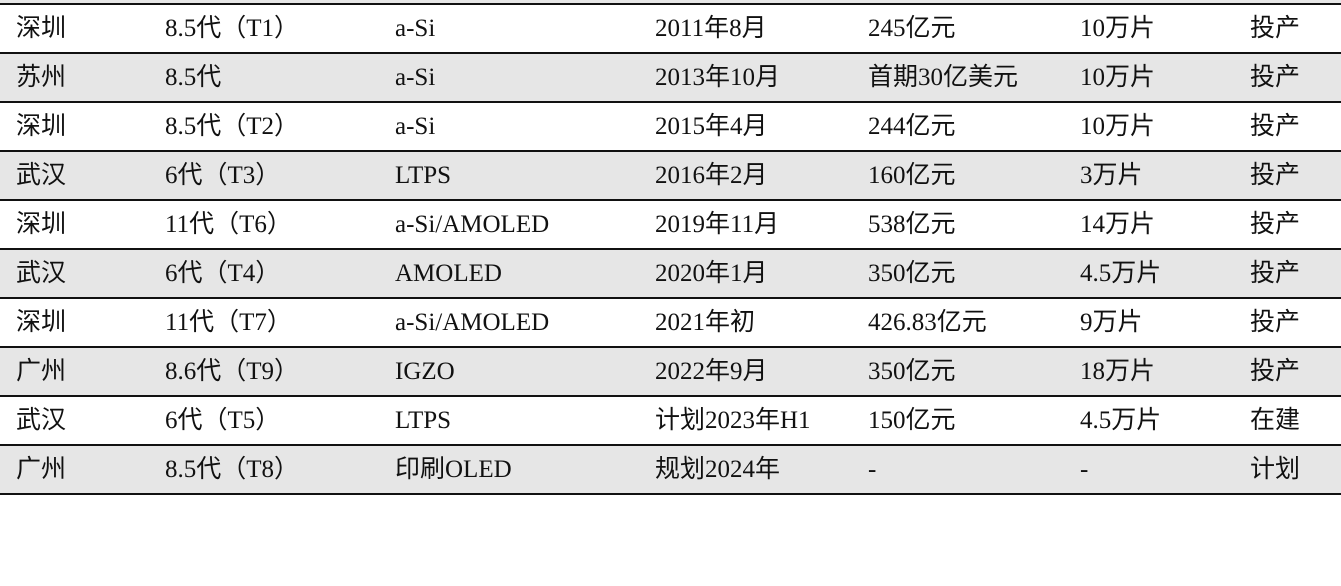  I want to click on cell-gen: 8.6代（T9）, so click(280, 371).